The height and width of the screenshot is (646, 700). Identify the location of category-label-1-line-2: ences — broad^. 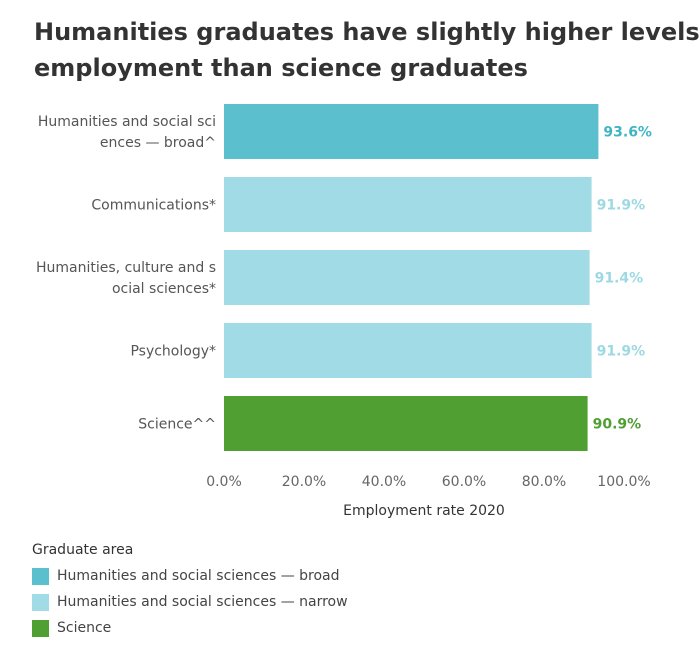
(158, 143).